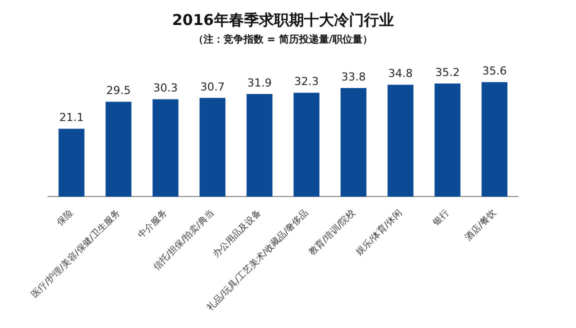  What do you see at coordinates (353, 77) in the screenshot?
I see `data-label: 33.8` at bounding box center [353, 77].